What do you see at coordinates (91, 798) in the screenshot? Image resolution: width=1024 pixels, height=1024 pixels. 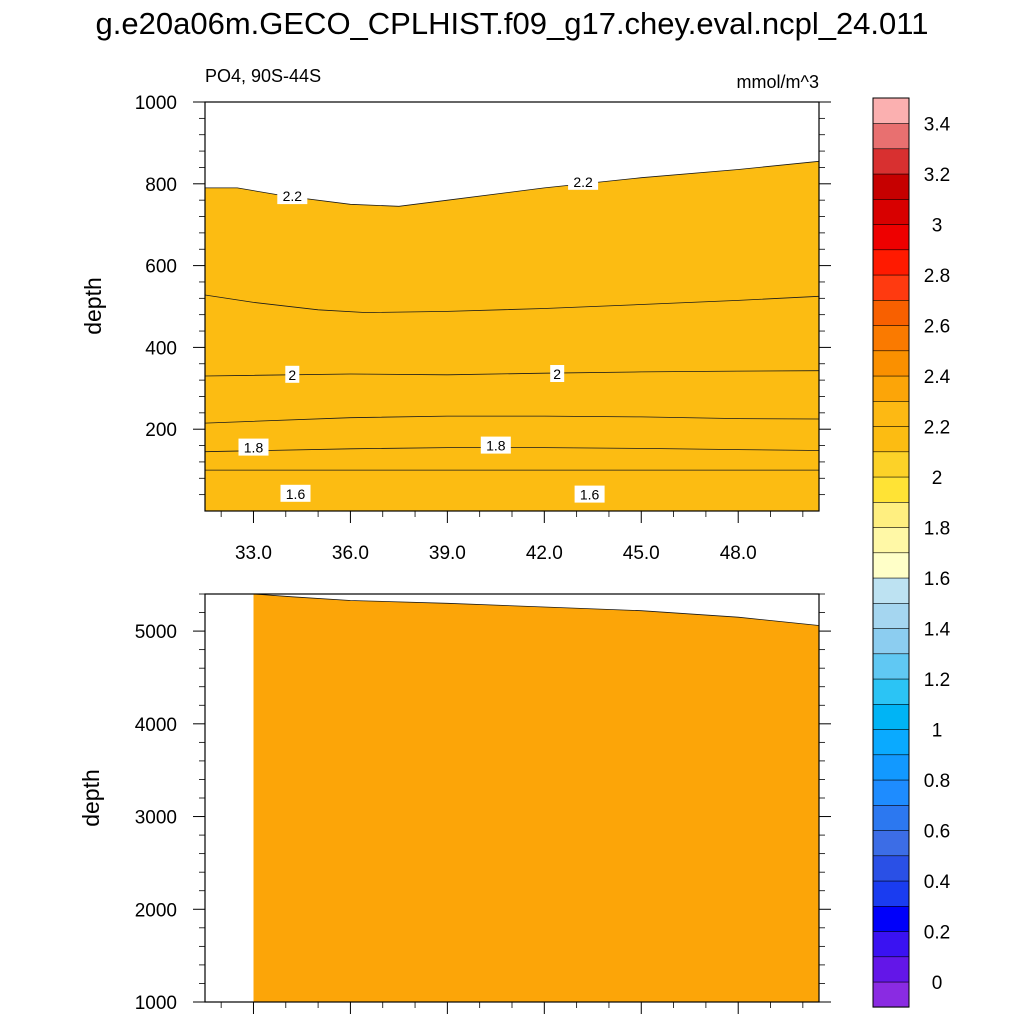 I see `lower-plot-y-axis-label: depth` at bounding box center [91, 798].